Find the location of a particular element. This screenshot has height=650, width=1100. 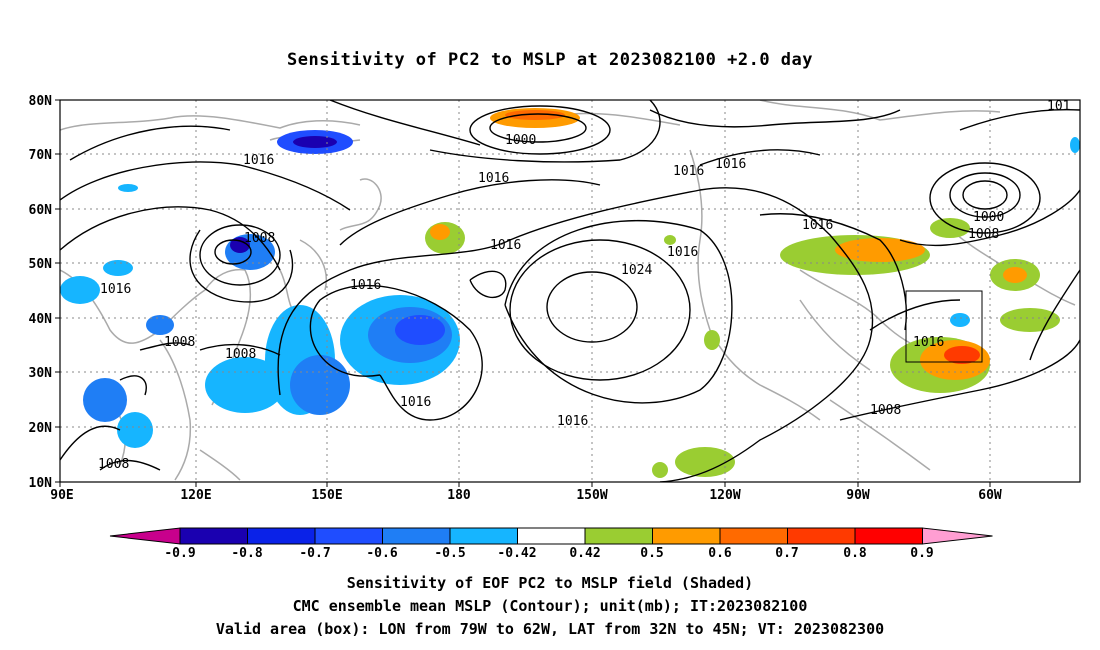

lon-label: 120E is located at coordinates (195, 495).